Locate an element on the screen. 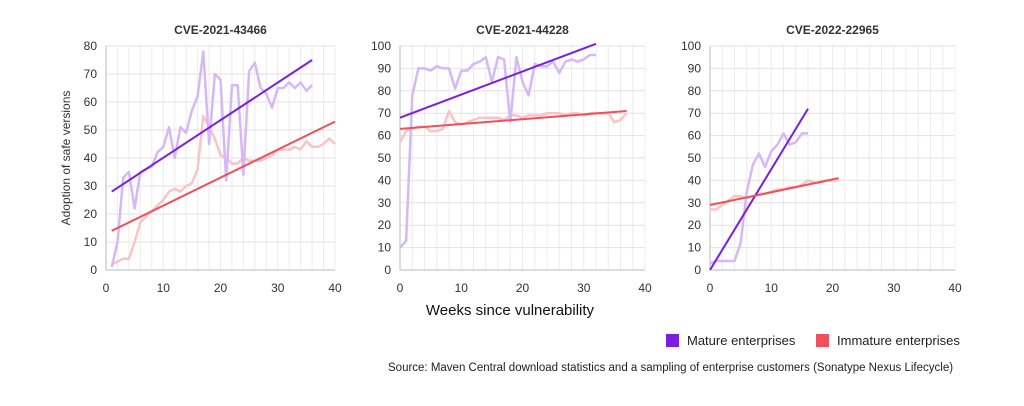 The width and height of the screenshot is (1024, 406). chart3-ytick-label: 100 is located at coordinates (691, 46).